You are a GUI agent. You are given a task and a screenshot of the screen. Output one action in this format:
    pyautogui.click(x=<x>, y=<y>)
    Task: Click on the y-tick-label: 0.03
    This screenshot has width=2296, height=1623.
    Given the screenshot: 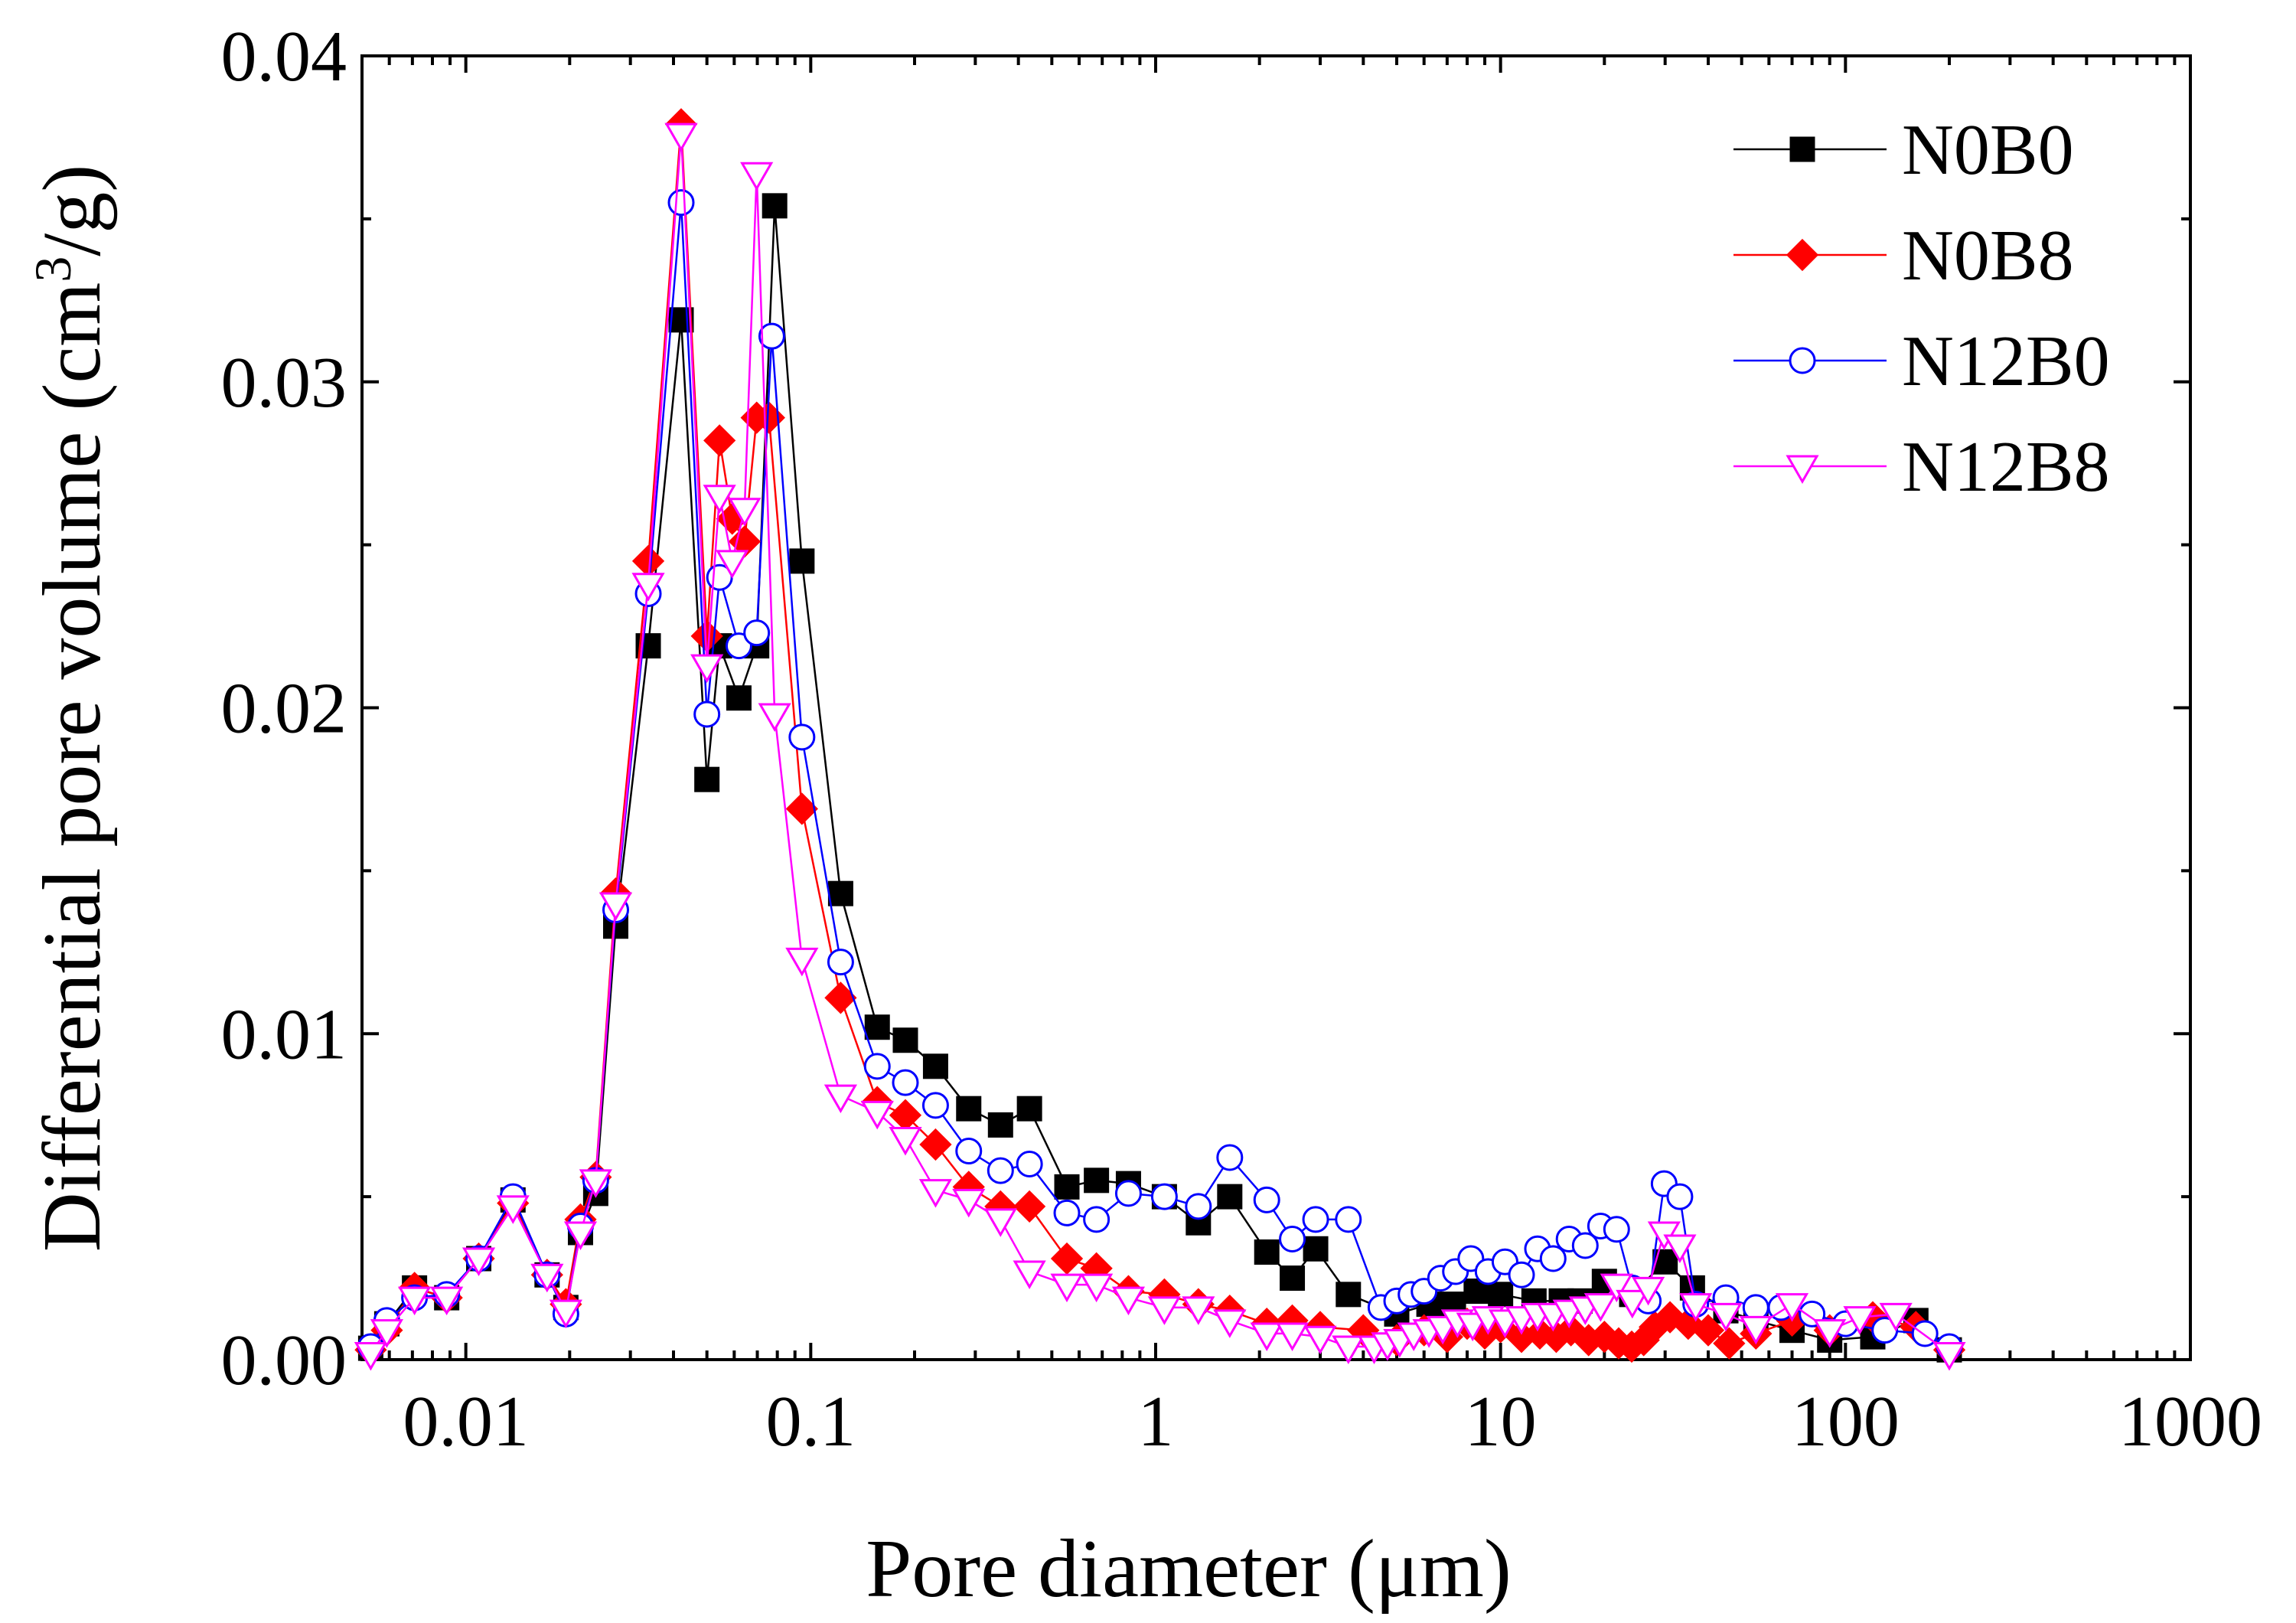 What is the action you would take?
    pyautogui.click(x=284, y=383)
    